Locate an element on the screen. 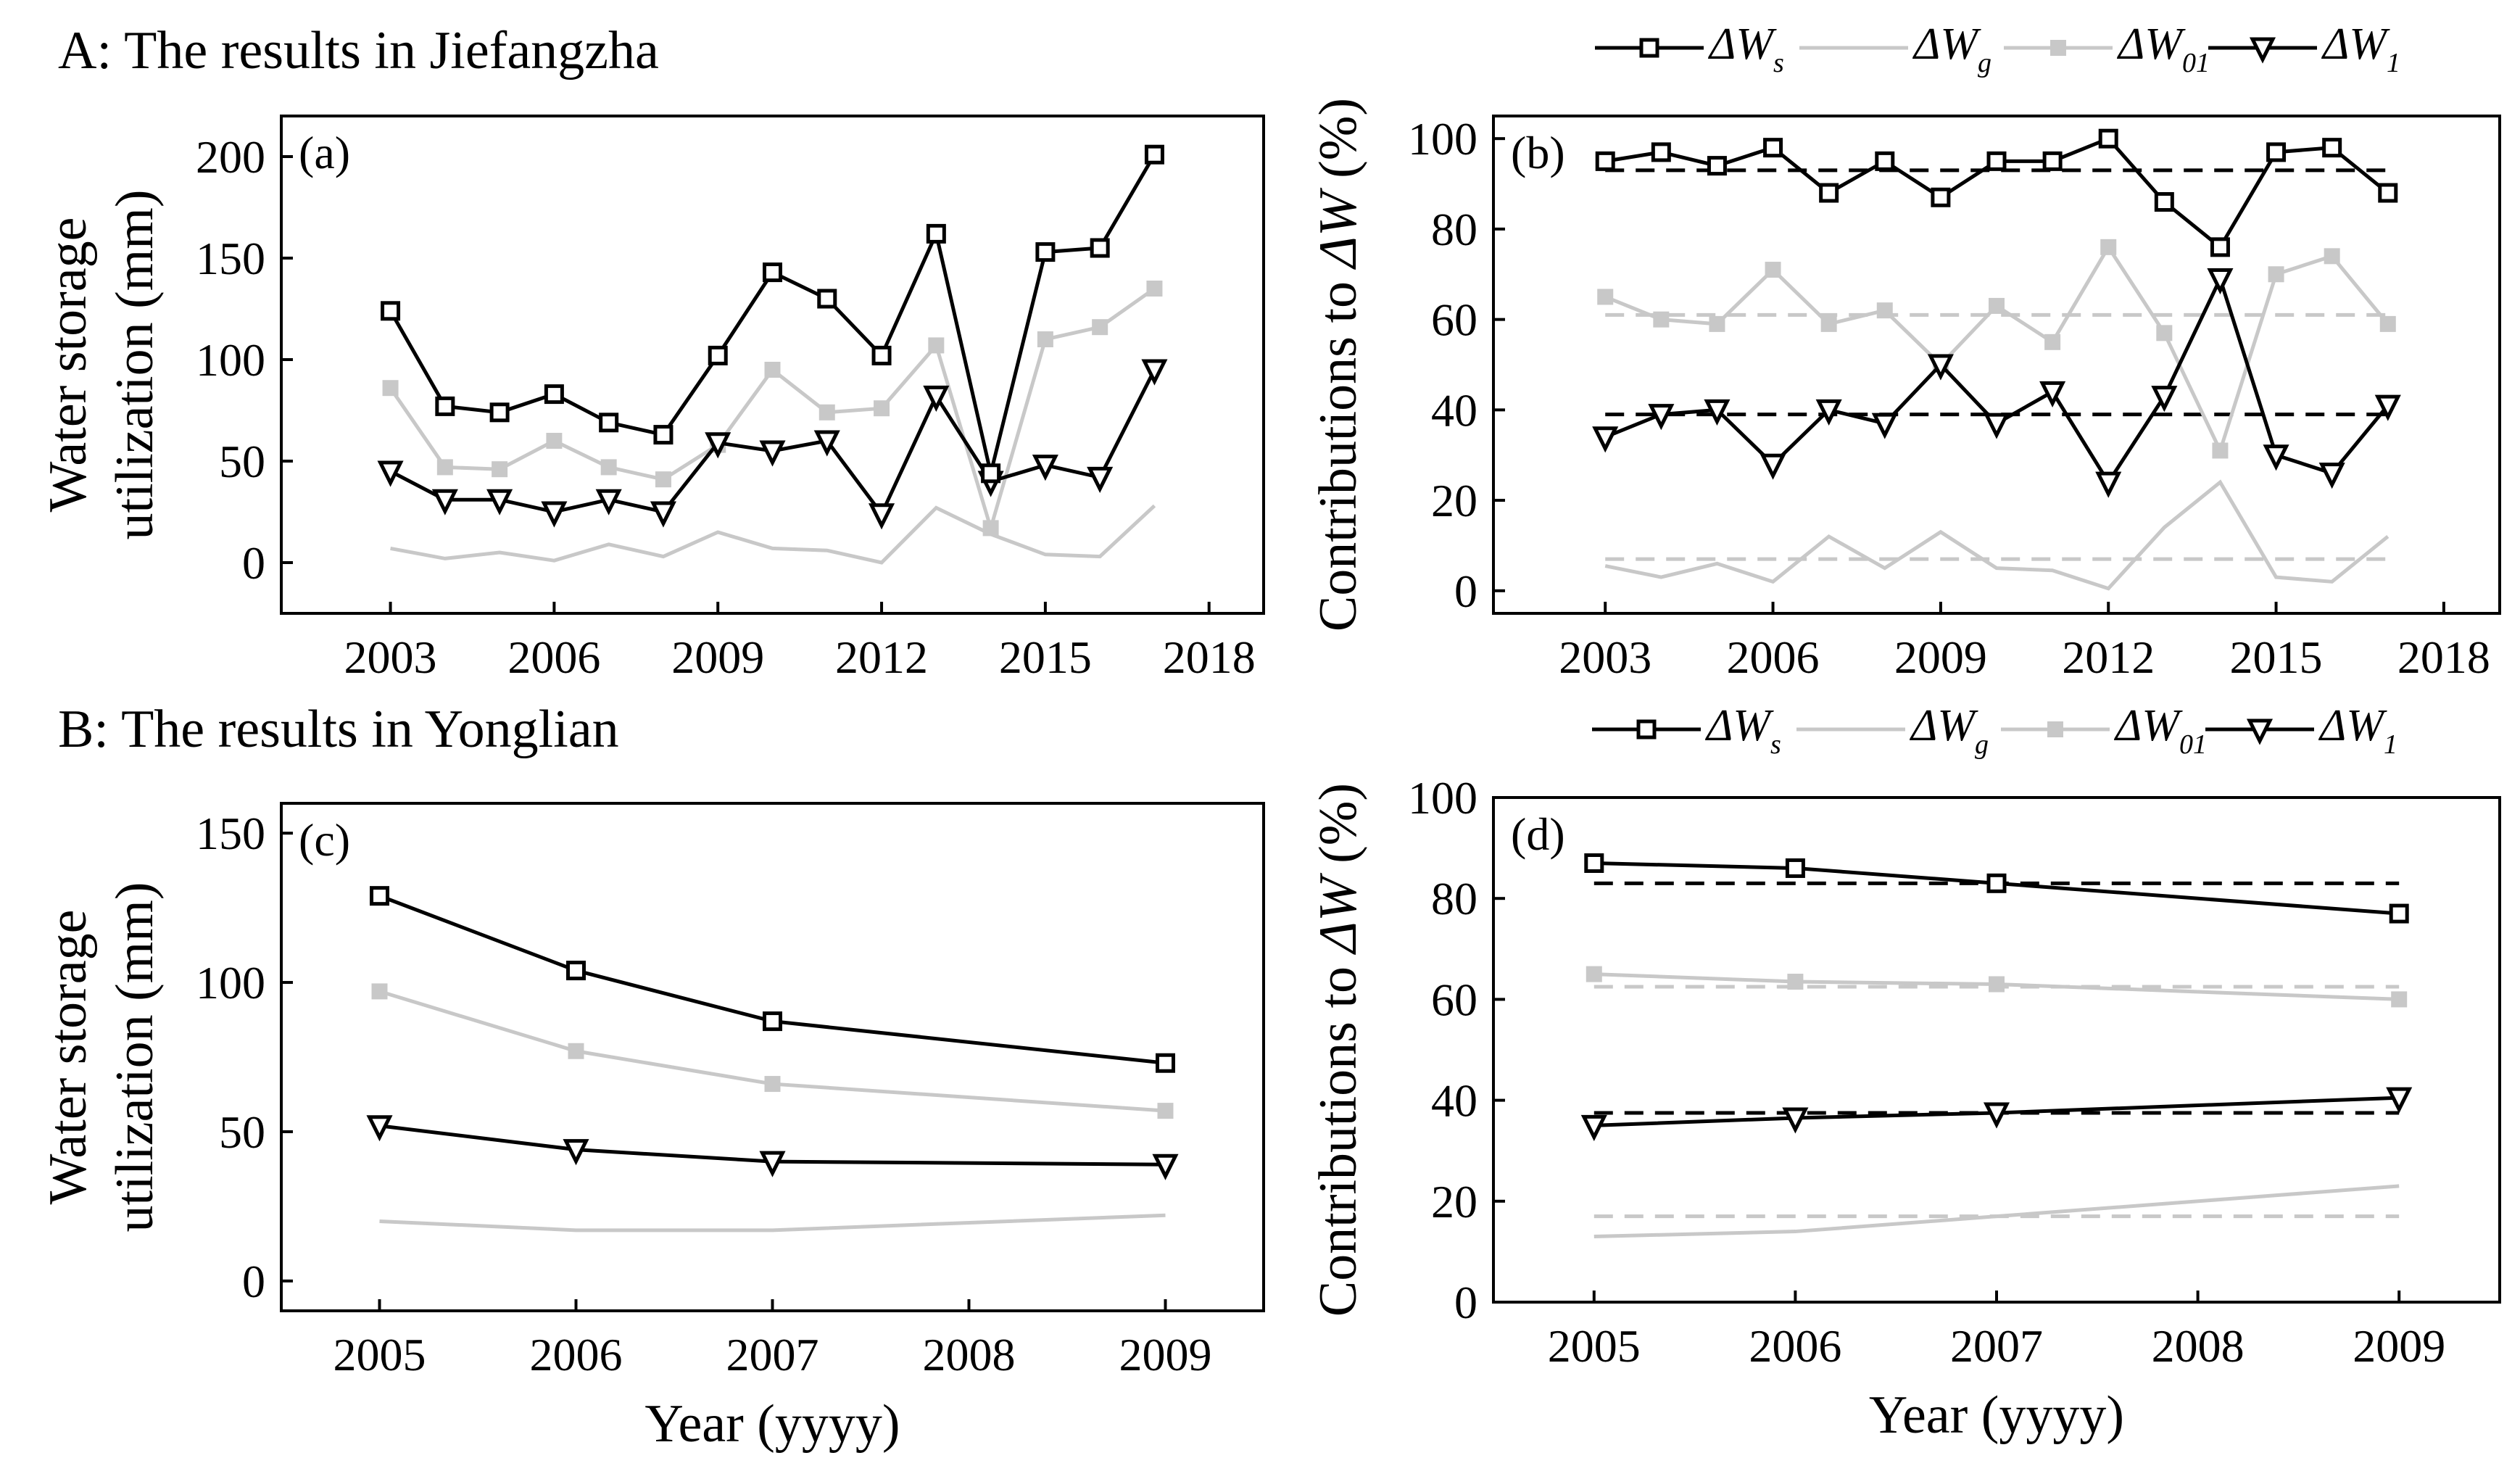  y-tick-label: 80 is located at coordinates (1454, 898).